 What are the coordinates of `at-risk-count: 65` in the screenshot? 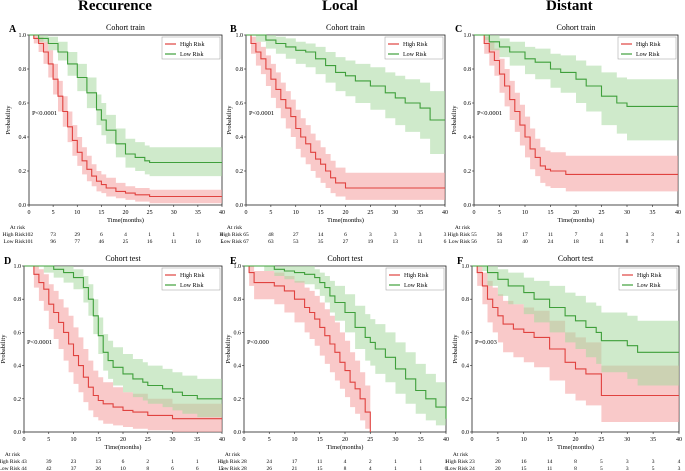 It's located at (246, 235).